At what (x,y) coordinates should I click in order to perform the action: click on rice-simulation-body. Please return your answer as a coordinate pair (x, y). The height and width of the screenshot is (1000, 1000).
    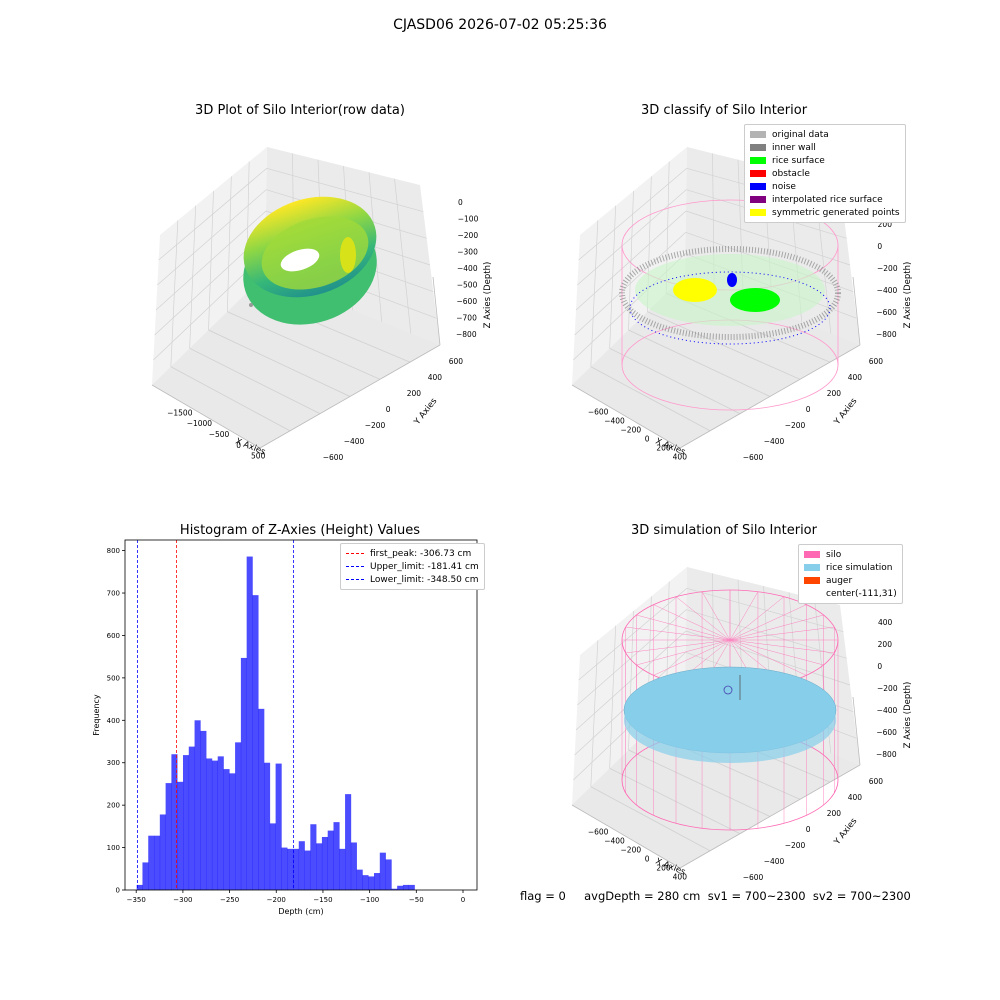
    Looking at the image, I should click on (730, 720).